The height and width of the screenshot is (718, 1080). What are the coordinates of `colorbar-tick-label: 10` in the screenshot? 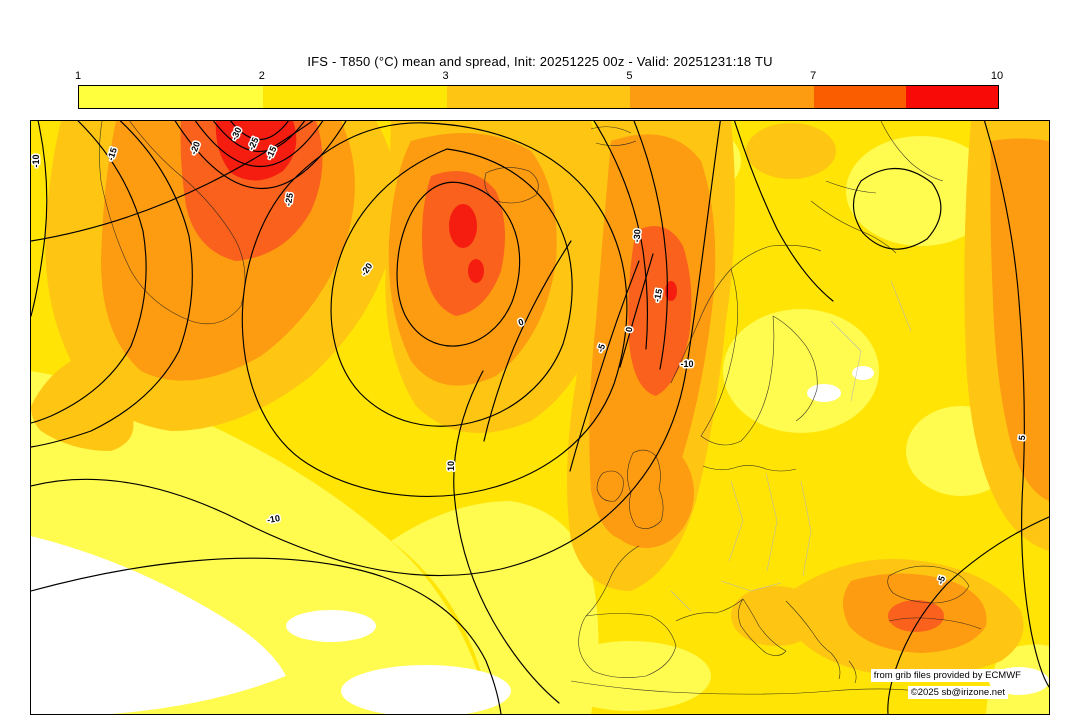 It's located at (997, 76).